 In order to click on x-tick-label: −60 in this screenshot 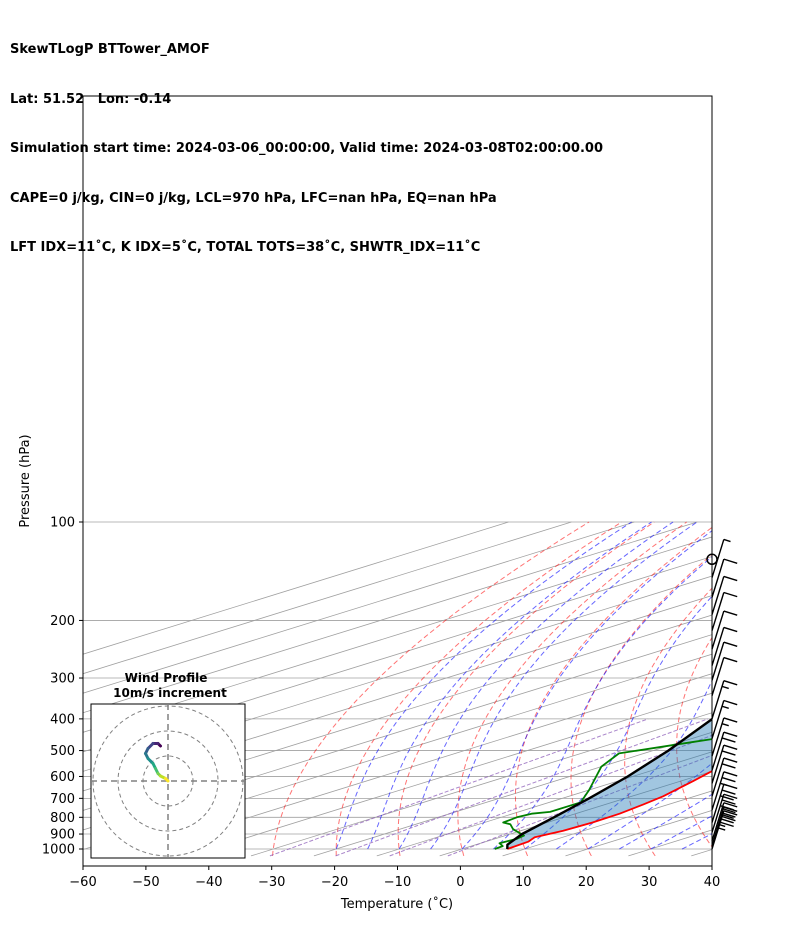, I will do `click(82, 882)`.